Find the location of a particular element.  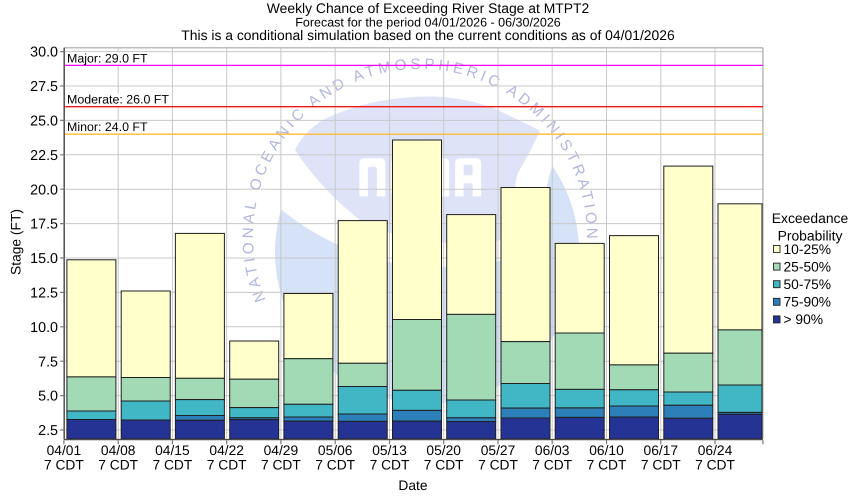

svg-text: 06/10 is located at coordinates (606, 450).